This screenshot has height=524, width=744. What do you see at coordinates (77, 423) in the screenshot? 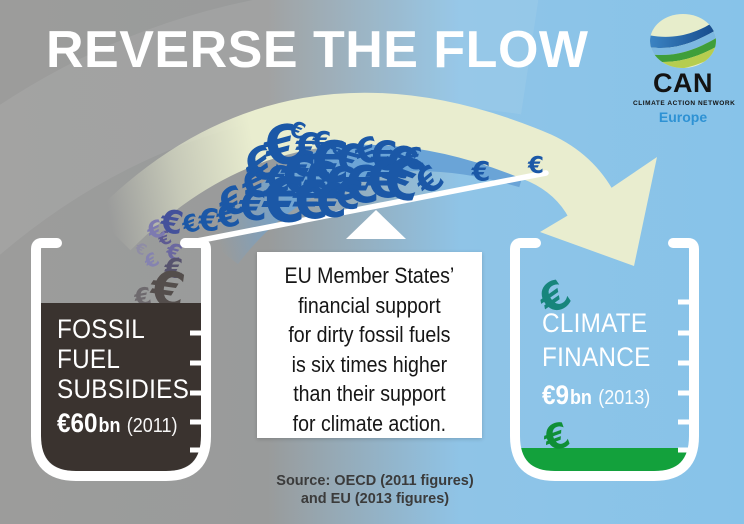
I see `fossil-amount: €60` at bounding box center [77, 423].